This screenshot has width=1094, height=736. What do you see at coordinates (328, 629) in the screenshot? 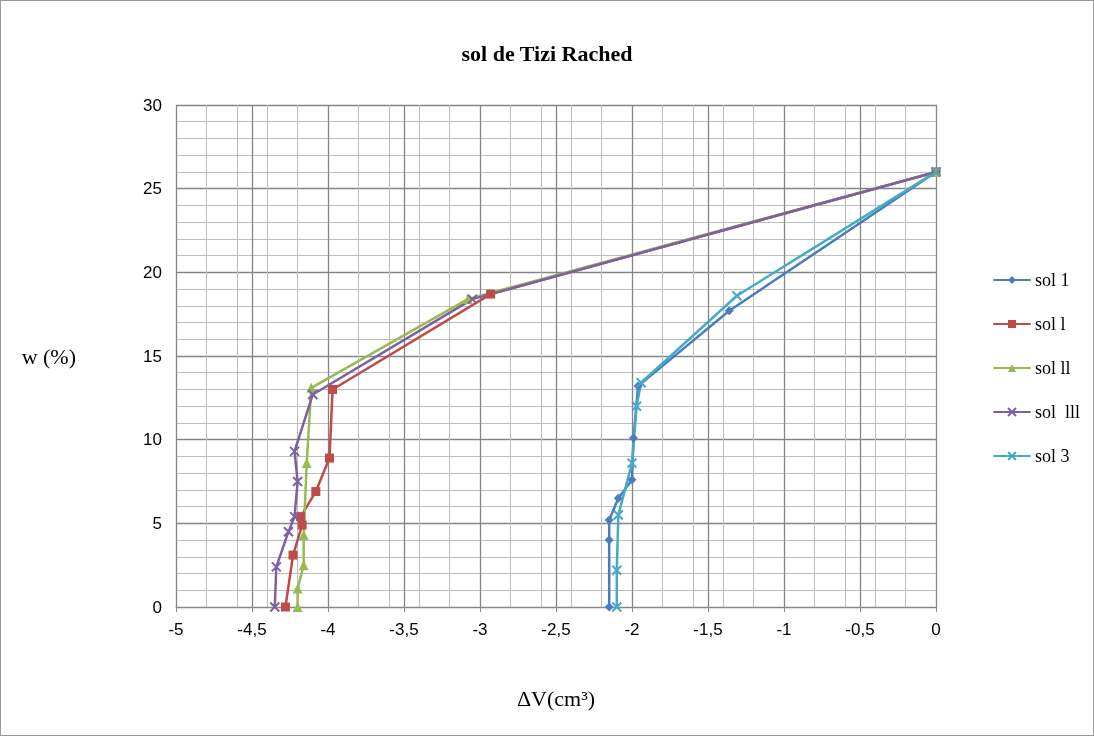
I see `x-tick-label: -4` at bounding box center [328, 629].